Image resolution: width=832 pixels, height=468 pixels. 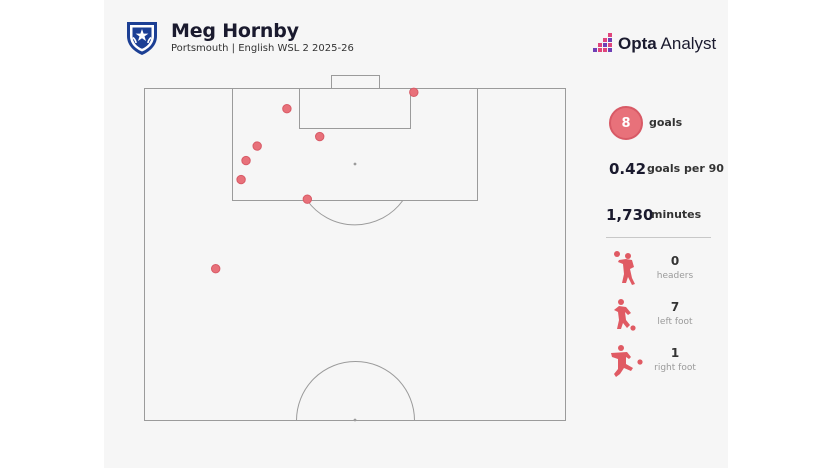 I want to click on left-foot-label: left foot, so click(x=675, y=322).